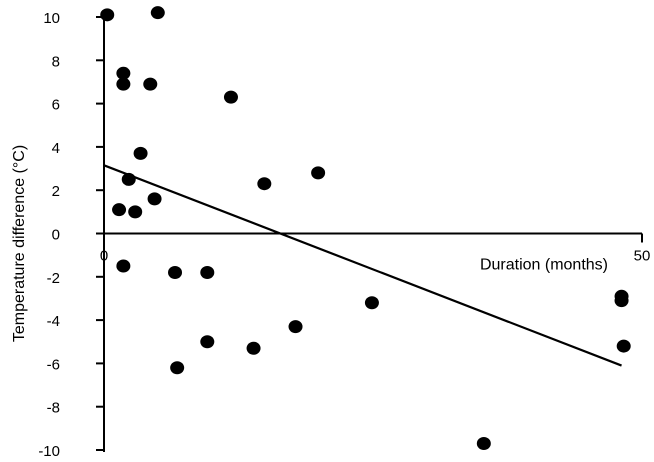  What do you see at coordinates (56, 148) in the screenshot?
I see `y-tick-label: 4` at bounding box center [56, 148].